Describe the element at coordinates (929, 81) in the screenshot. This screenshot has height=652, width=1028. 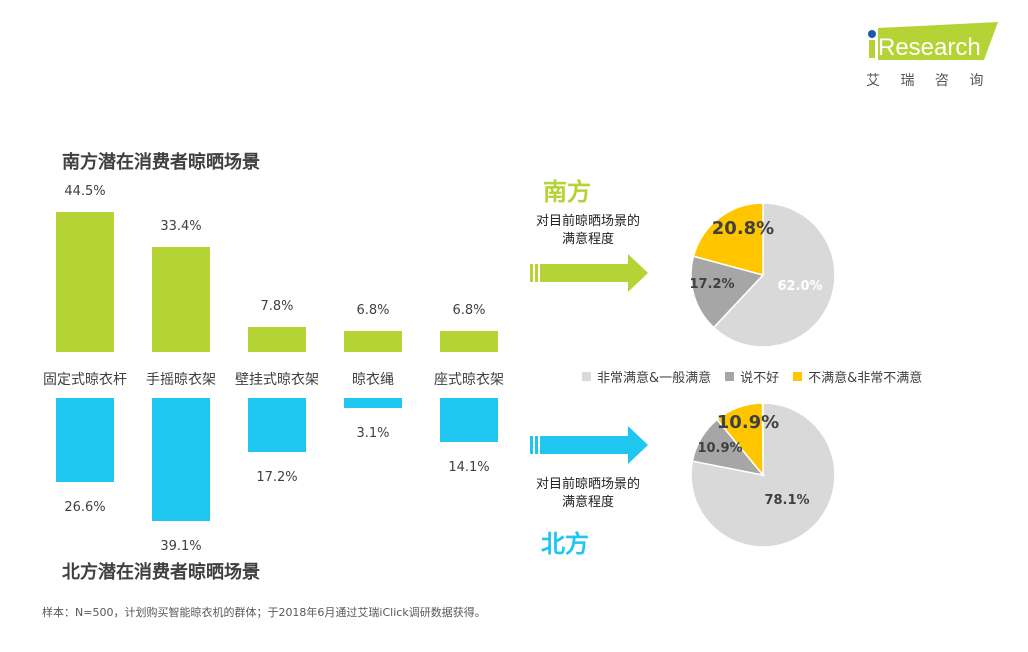
I see `logo-cn: 艾 瑞 咨 询` at that location.